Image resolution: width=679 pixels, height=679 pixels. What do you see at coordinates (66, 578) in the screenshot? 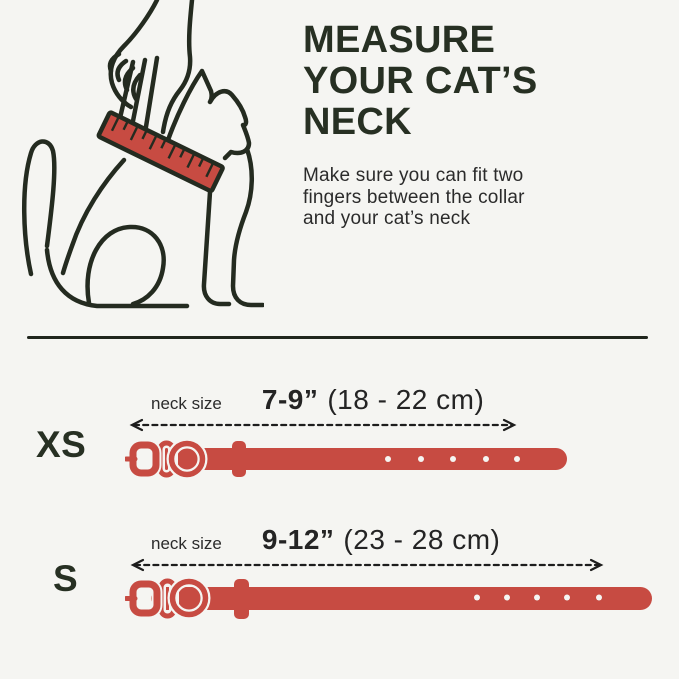
I see `size-label-s: S` at bounding box center [66, 578].